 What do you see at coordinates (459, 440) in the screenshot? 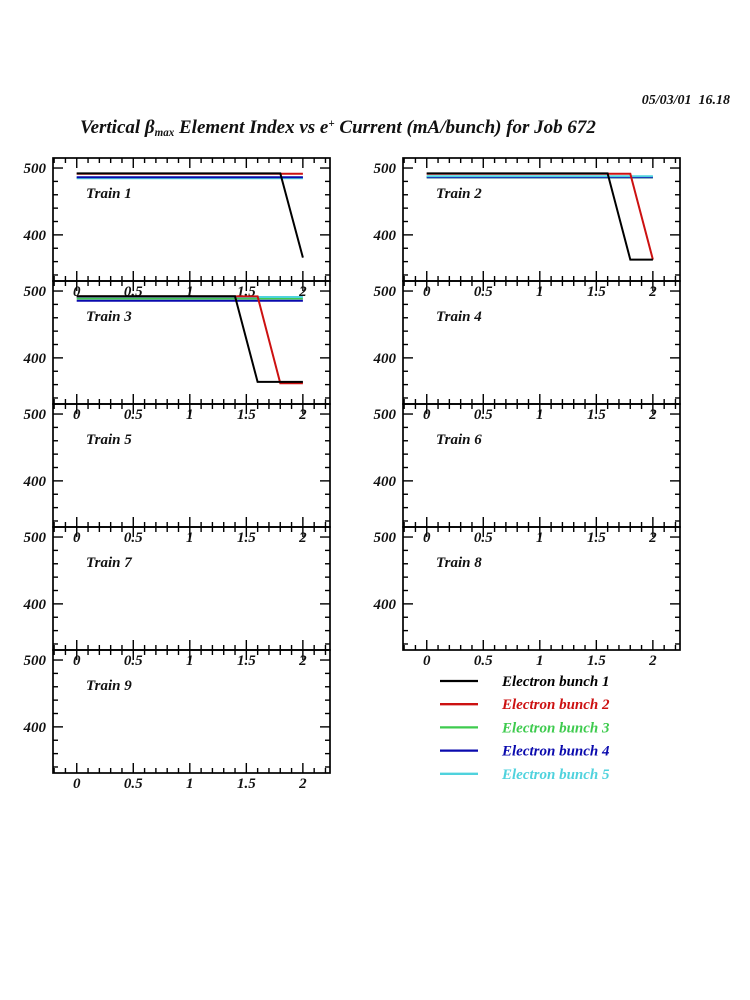
I see `train-6-label: Train 6` at bounding box center [459, 440].